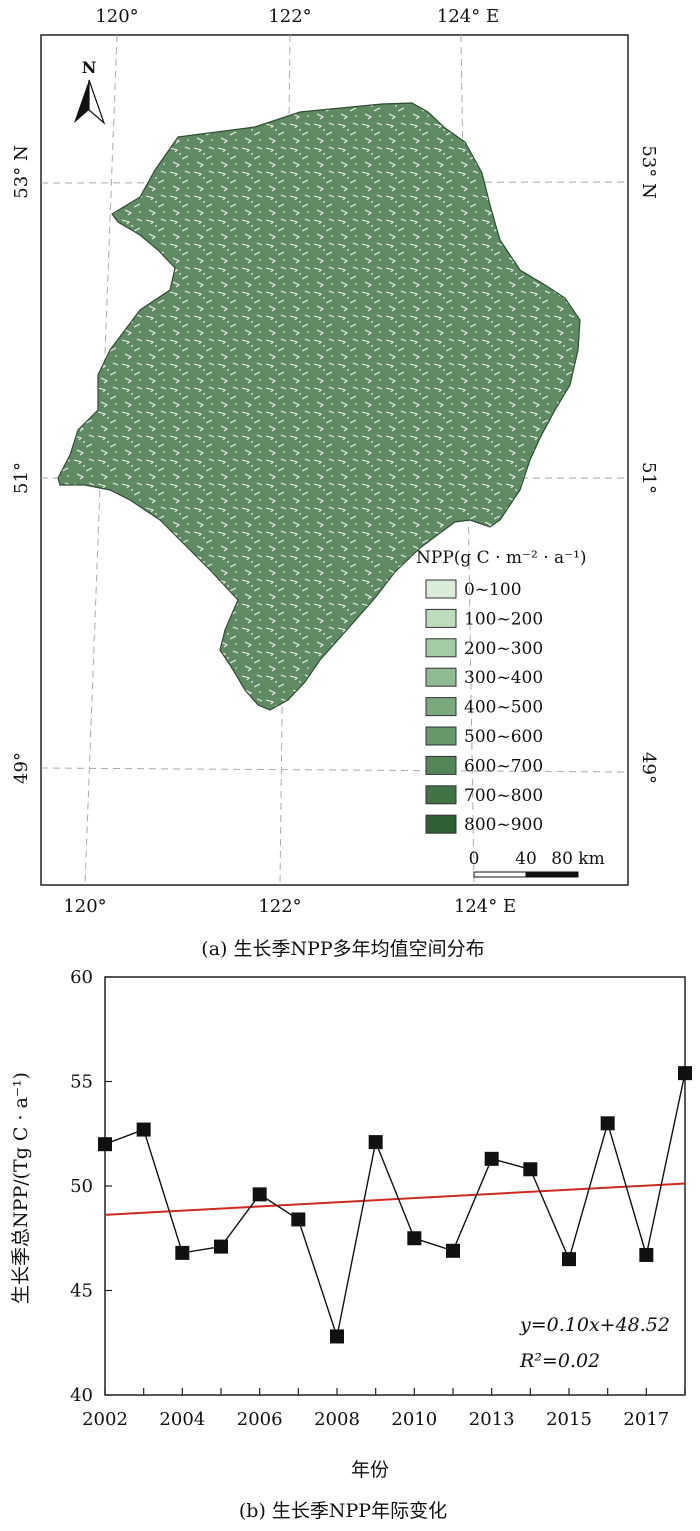 This screenshot has width=700, height=1531. Describe the element at coordinates (648, 768) in the screenshot. I see `right-tick-49: 49°` at that location.